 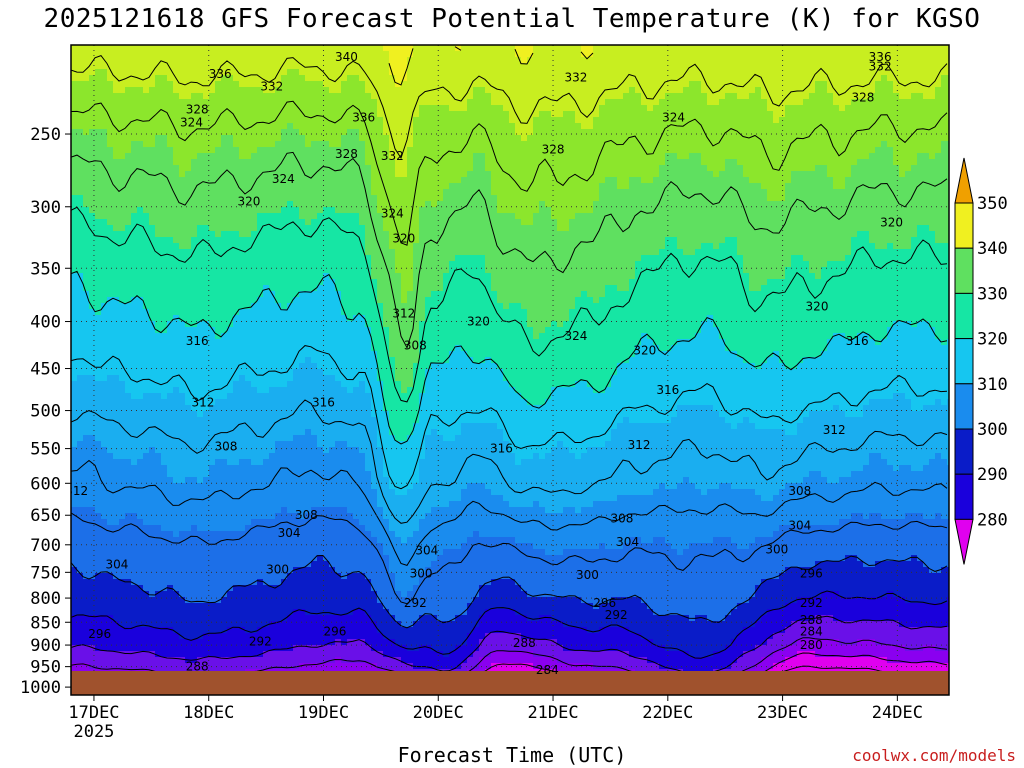 What do you see at coordinates (992, 475) in the screenshot?
I see `colorbar-label: 290` at bounding box center [992, 475].